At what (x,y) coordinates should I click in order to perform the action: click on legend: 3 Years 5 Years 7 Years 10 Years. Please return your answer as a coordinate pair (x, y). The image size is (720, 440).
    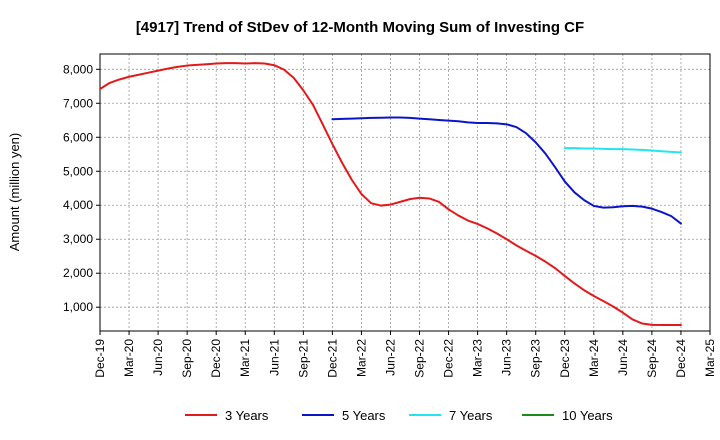
    Looking at the image, I should click on (399, 415).